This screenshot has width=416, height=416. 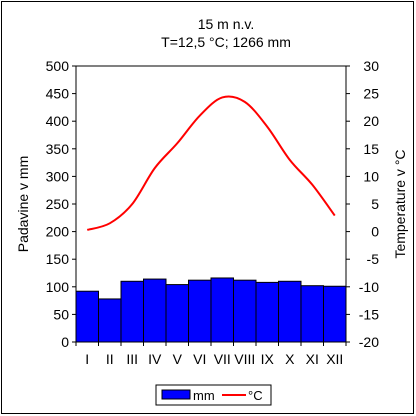 I want to click on bar-XII, so click(x=335, y=314).